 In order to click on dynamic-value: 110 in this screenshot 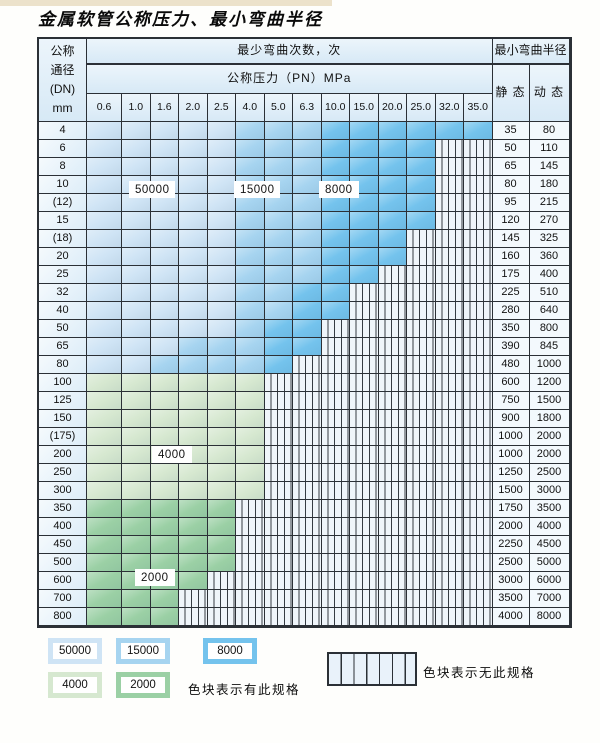, I will do `click(549, 149)`.